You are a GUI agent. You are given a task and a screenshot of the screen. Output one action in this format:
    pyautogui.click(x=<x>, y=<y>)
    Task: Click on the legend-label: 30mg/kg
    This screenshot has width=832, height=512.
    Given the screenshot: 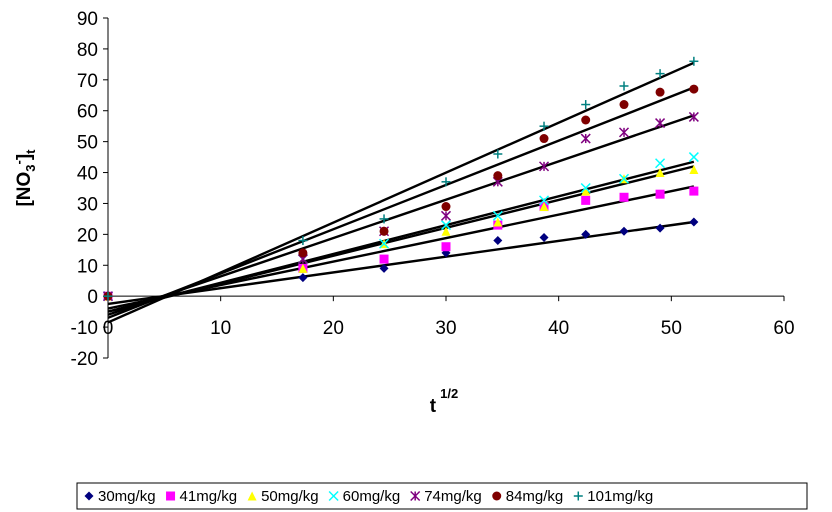 What is the action you would take?
    pyautogui.click(x=127, y=496)
    